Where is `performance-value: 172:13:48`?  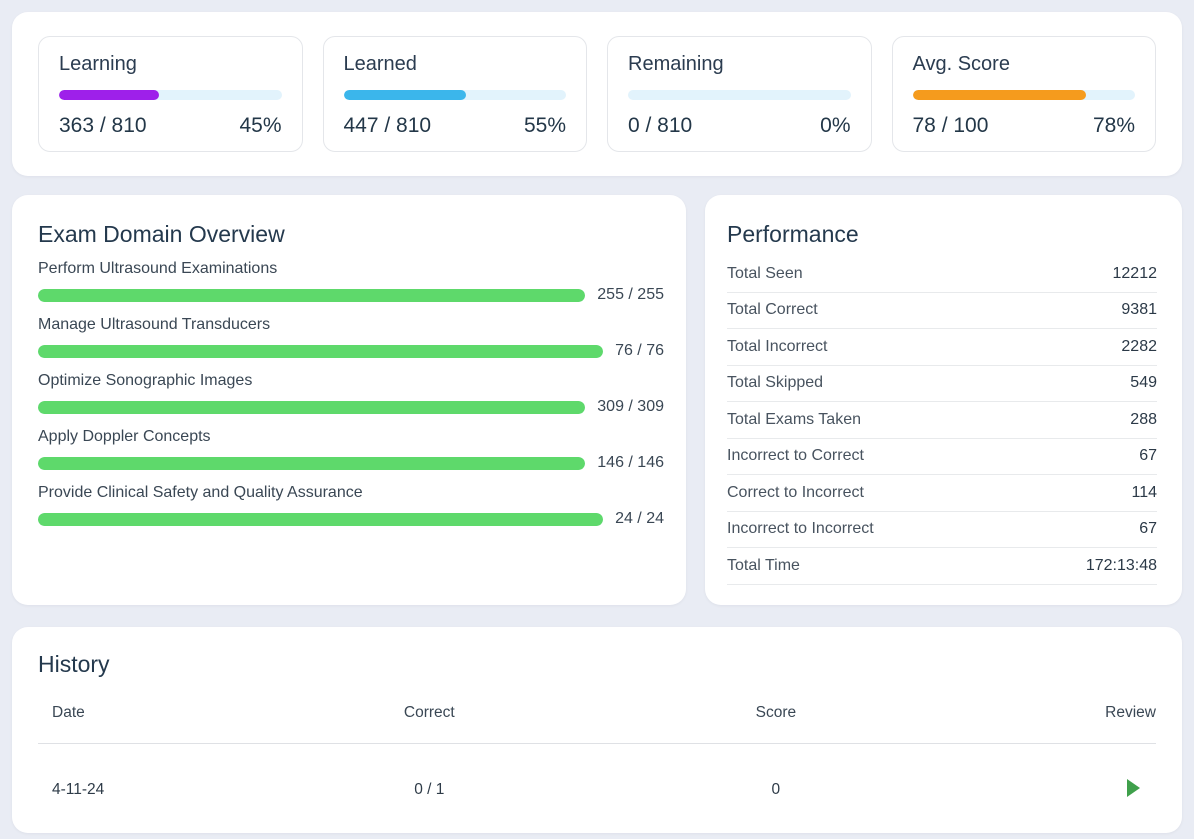 performance-value: 172:13:48 is located at coordinates (1121, 565).